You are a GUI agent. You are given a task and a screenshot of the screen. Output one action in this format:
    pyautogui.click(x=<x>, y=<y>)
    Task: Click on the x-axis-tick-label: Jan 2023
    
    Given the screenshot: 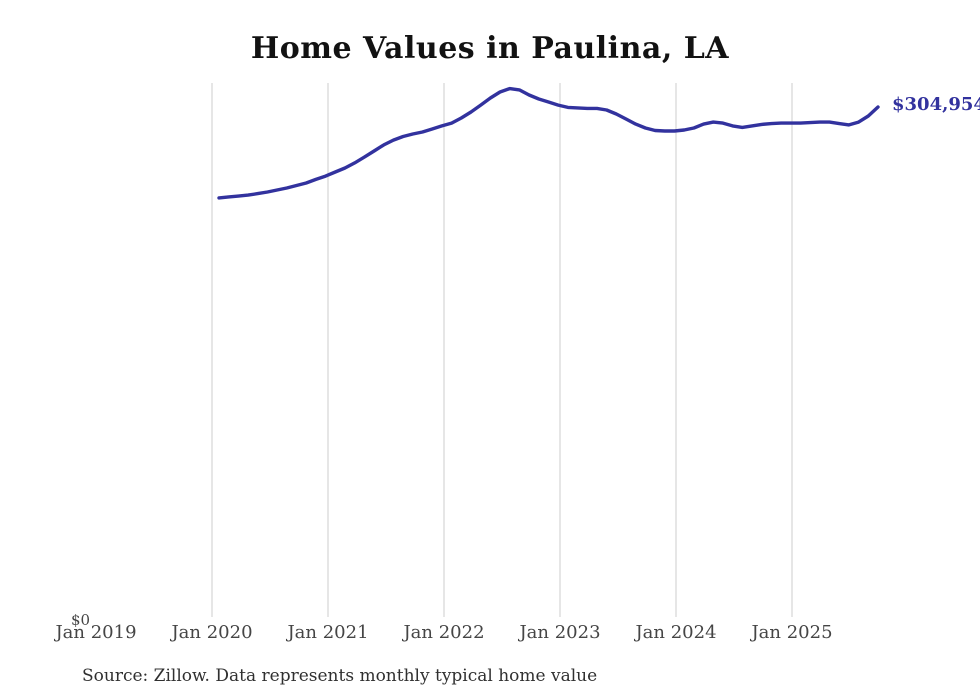 What is the action you would take?
    pyautogui.click(x=560, y=632)
    